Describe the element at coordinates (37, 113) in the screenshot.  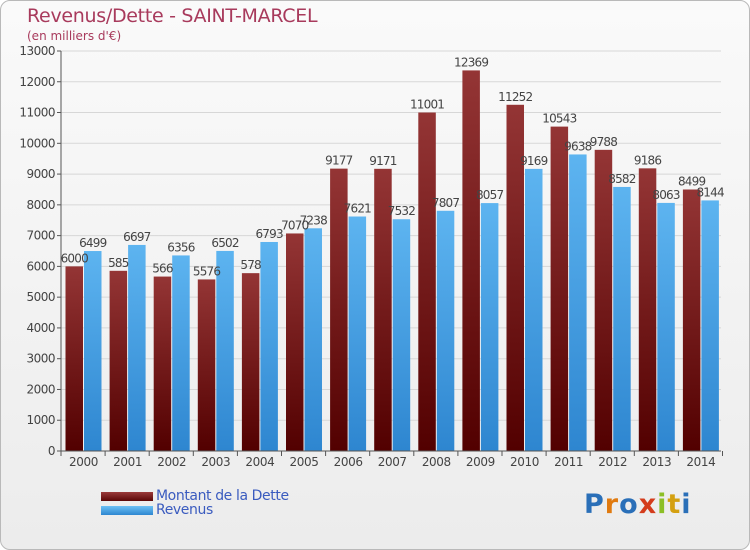
I see `y-tick-label: 11000` at that location.